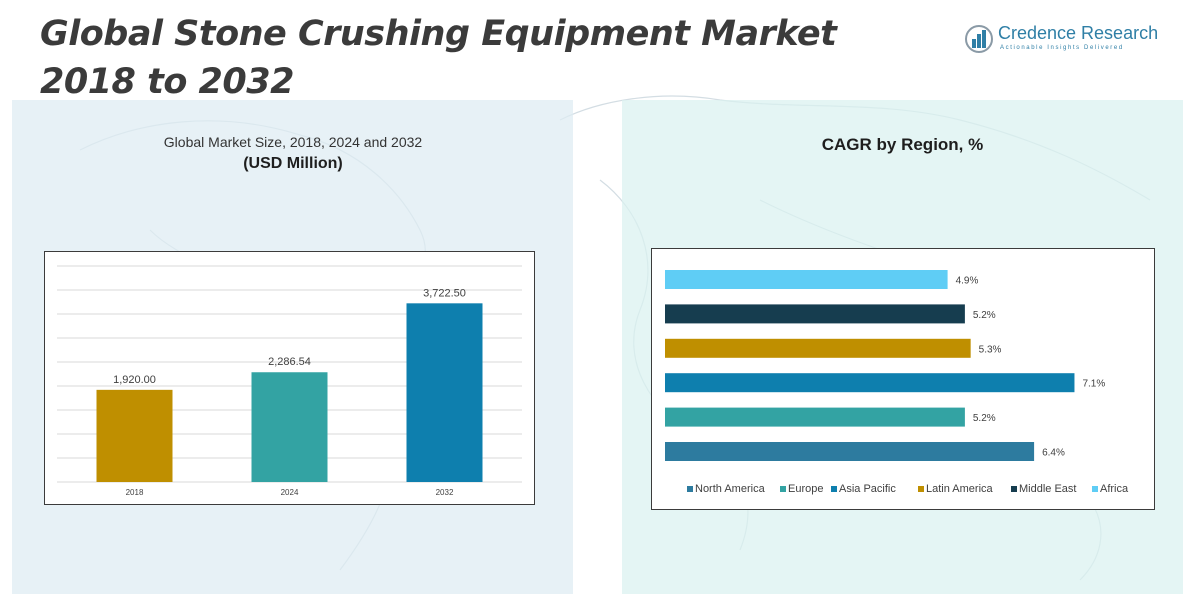 Image resolution: width=1193 pixels, height=601 pixels. I want to click on bar-chart-logo-icon, so click(979, 39).